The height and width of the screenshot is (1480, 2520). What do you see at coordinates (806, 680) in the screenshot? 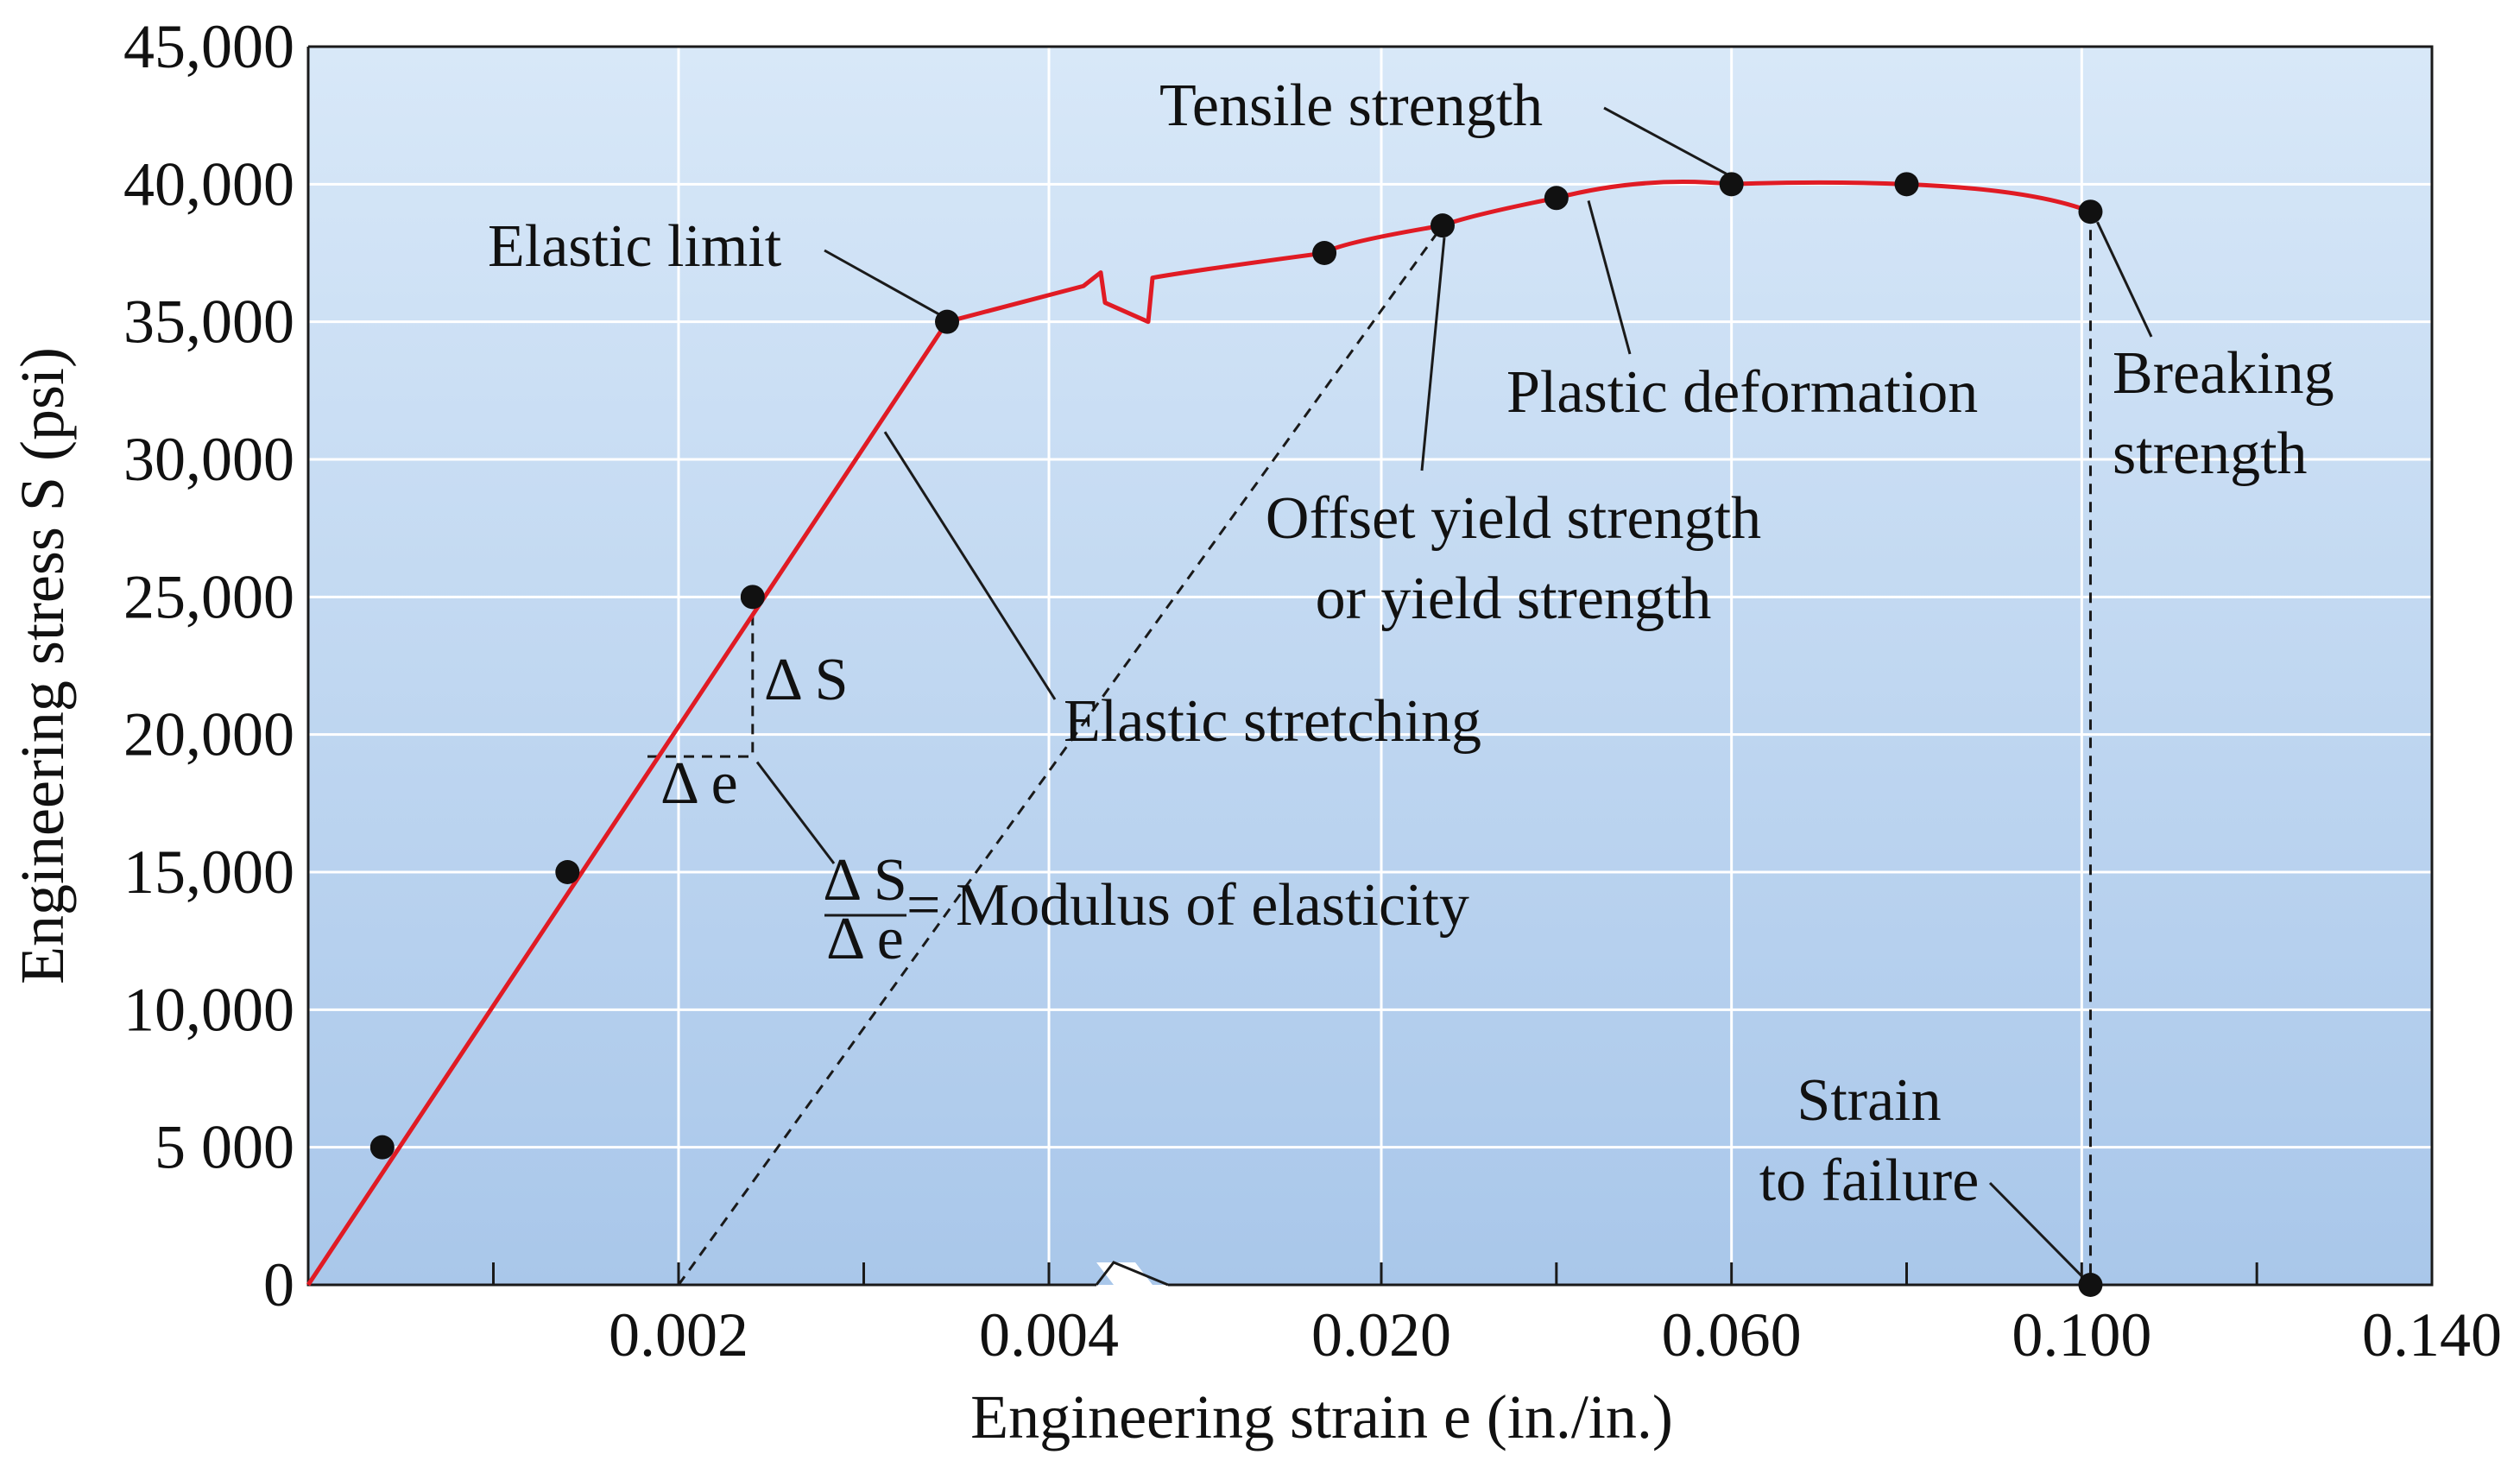
I see `annotation-delta-s: Δ S` at bounding box center [806, 680].